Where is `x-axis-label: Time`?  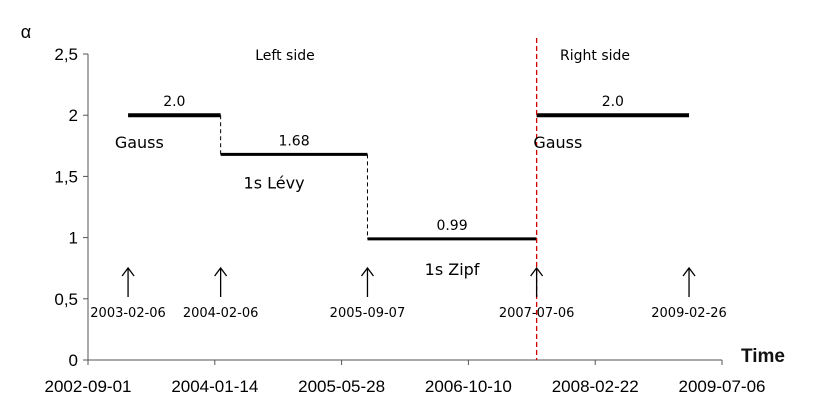
x-axis-label: Time is located at coordinates (763, 356).